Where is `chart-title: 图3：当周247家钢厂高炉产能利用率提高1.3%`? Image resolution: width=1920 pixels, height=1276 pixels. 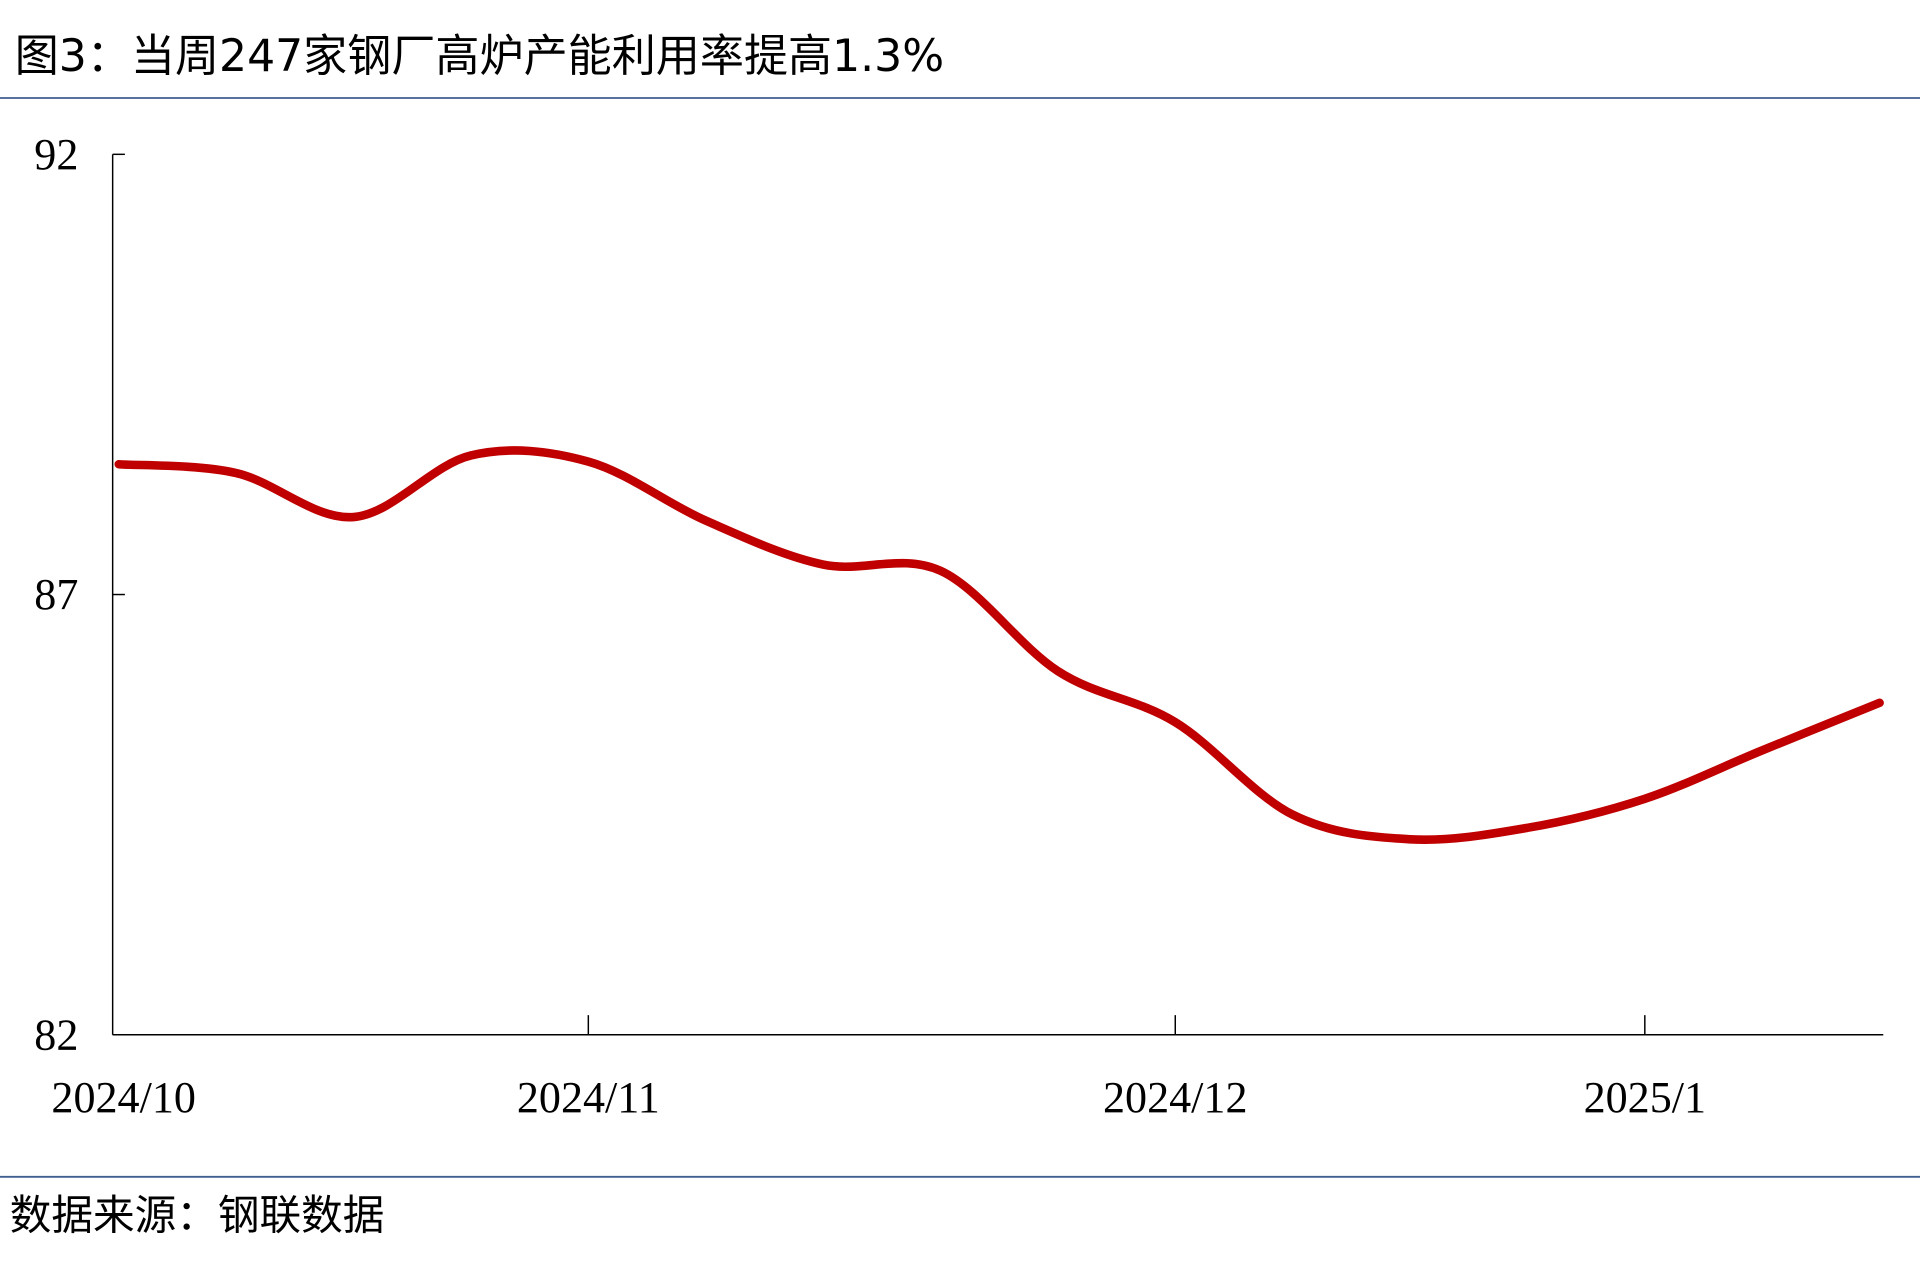
chart-title: 图3：当周247家钢厂高炉产能利用率提高1.3% is located at coordinates (479, 56).